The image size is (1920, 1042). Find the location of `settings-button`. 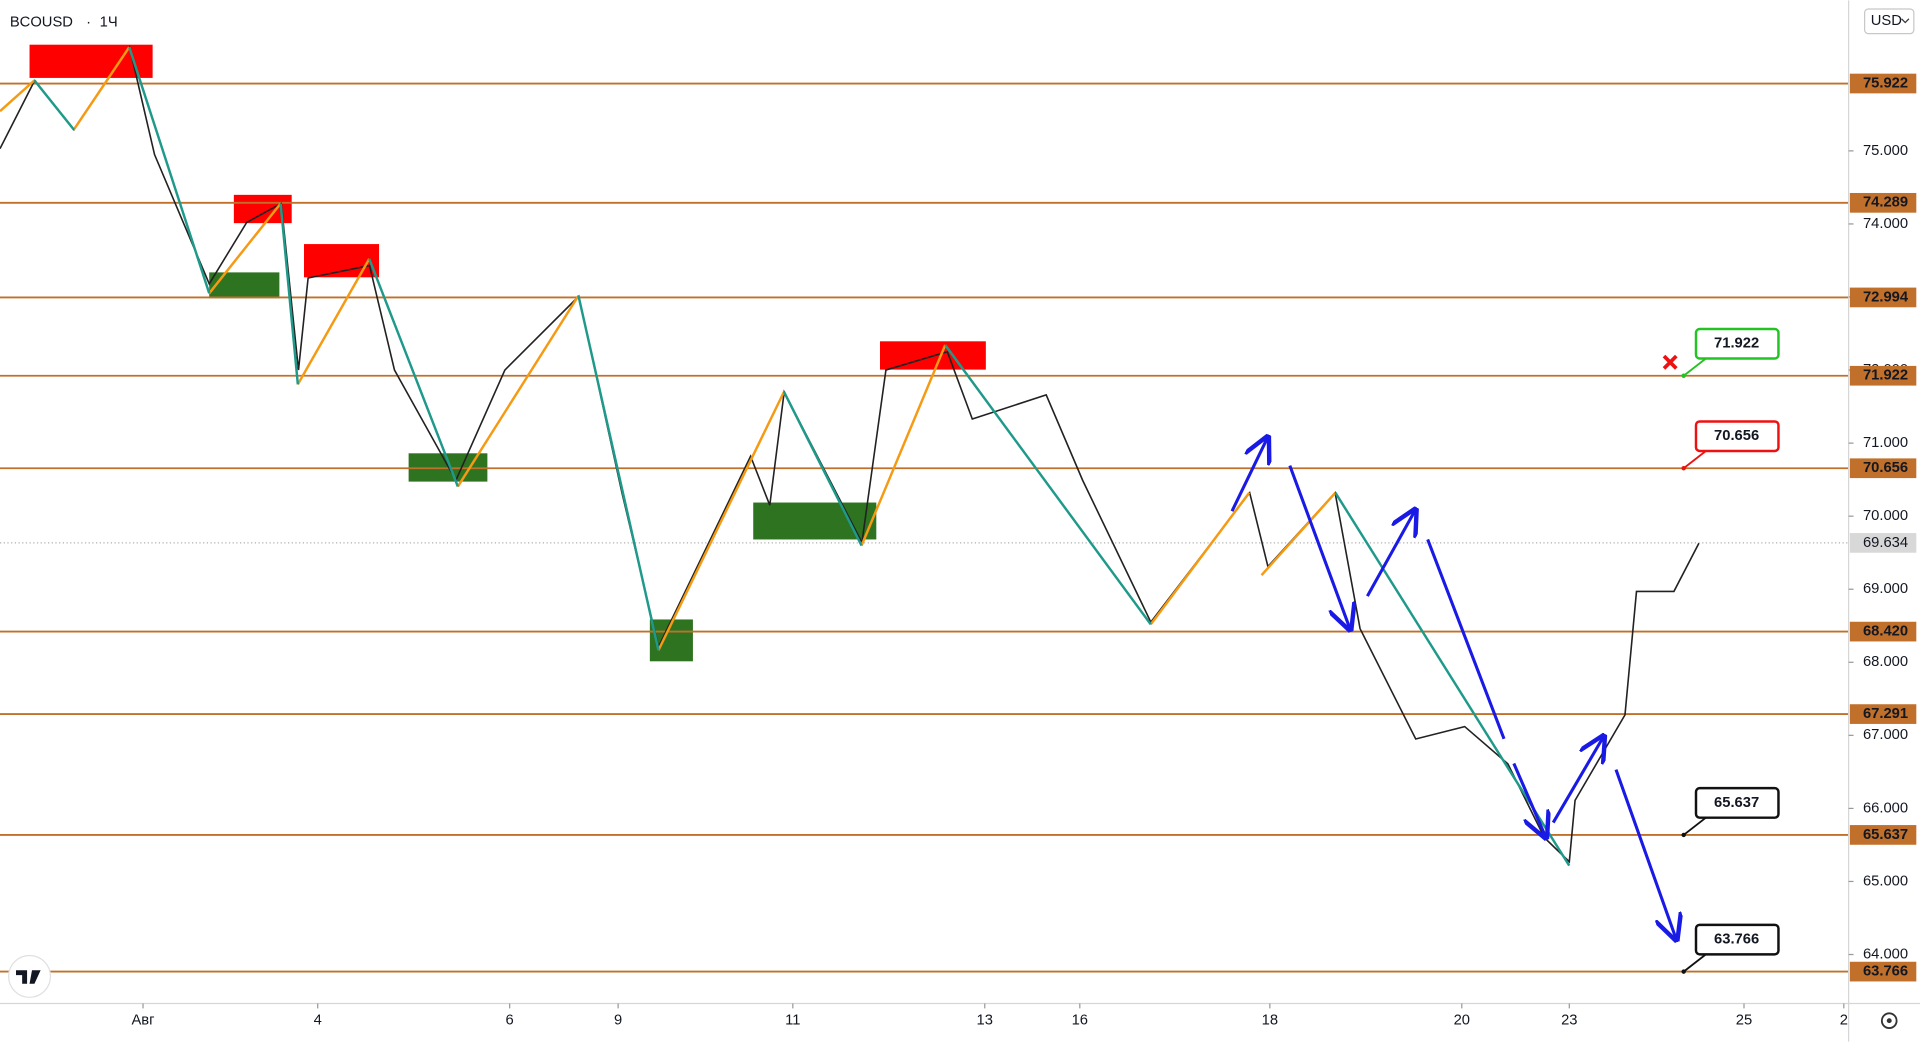

settings-button is located at coordinates (1889, 1020).